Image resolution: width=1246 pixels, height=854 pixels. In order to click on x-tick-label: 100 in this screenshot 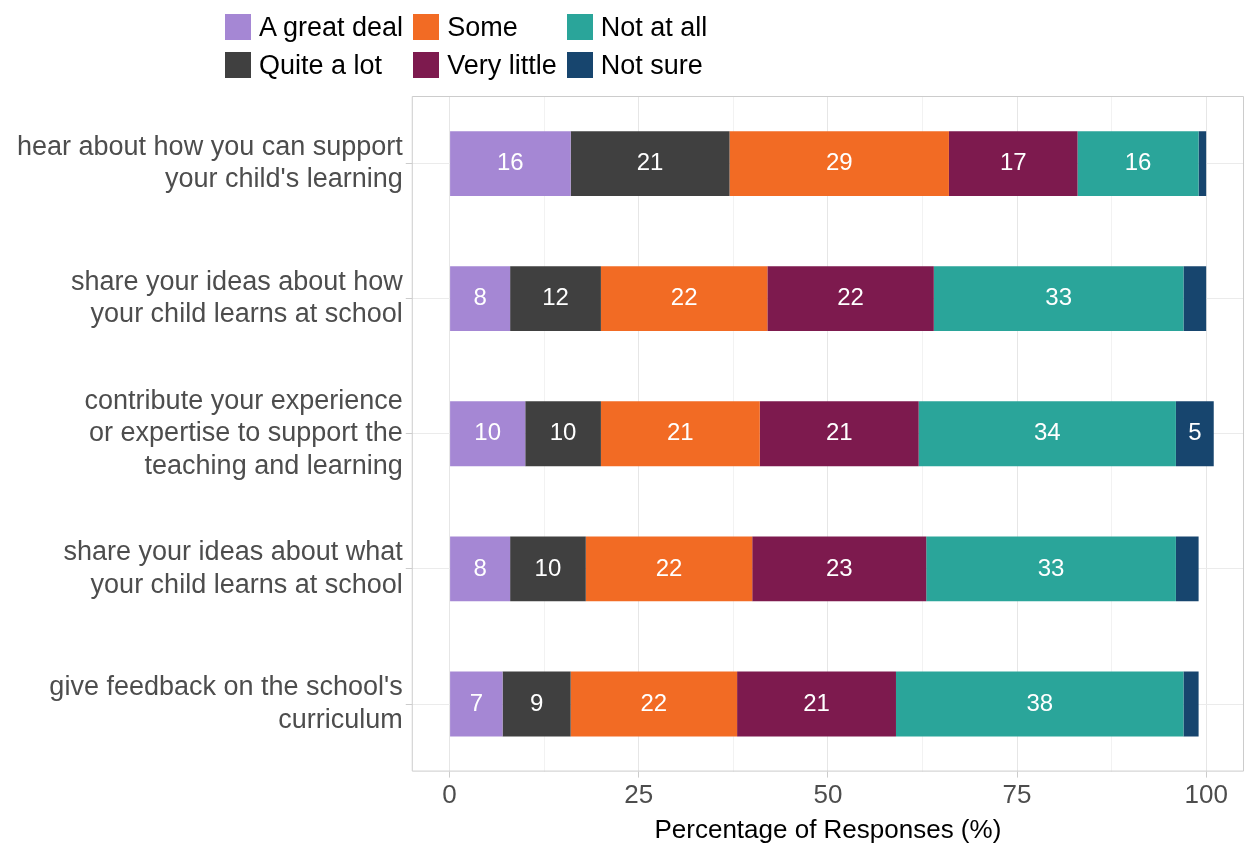, I will do `click(1206, 794)`.